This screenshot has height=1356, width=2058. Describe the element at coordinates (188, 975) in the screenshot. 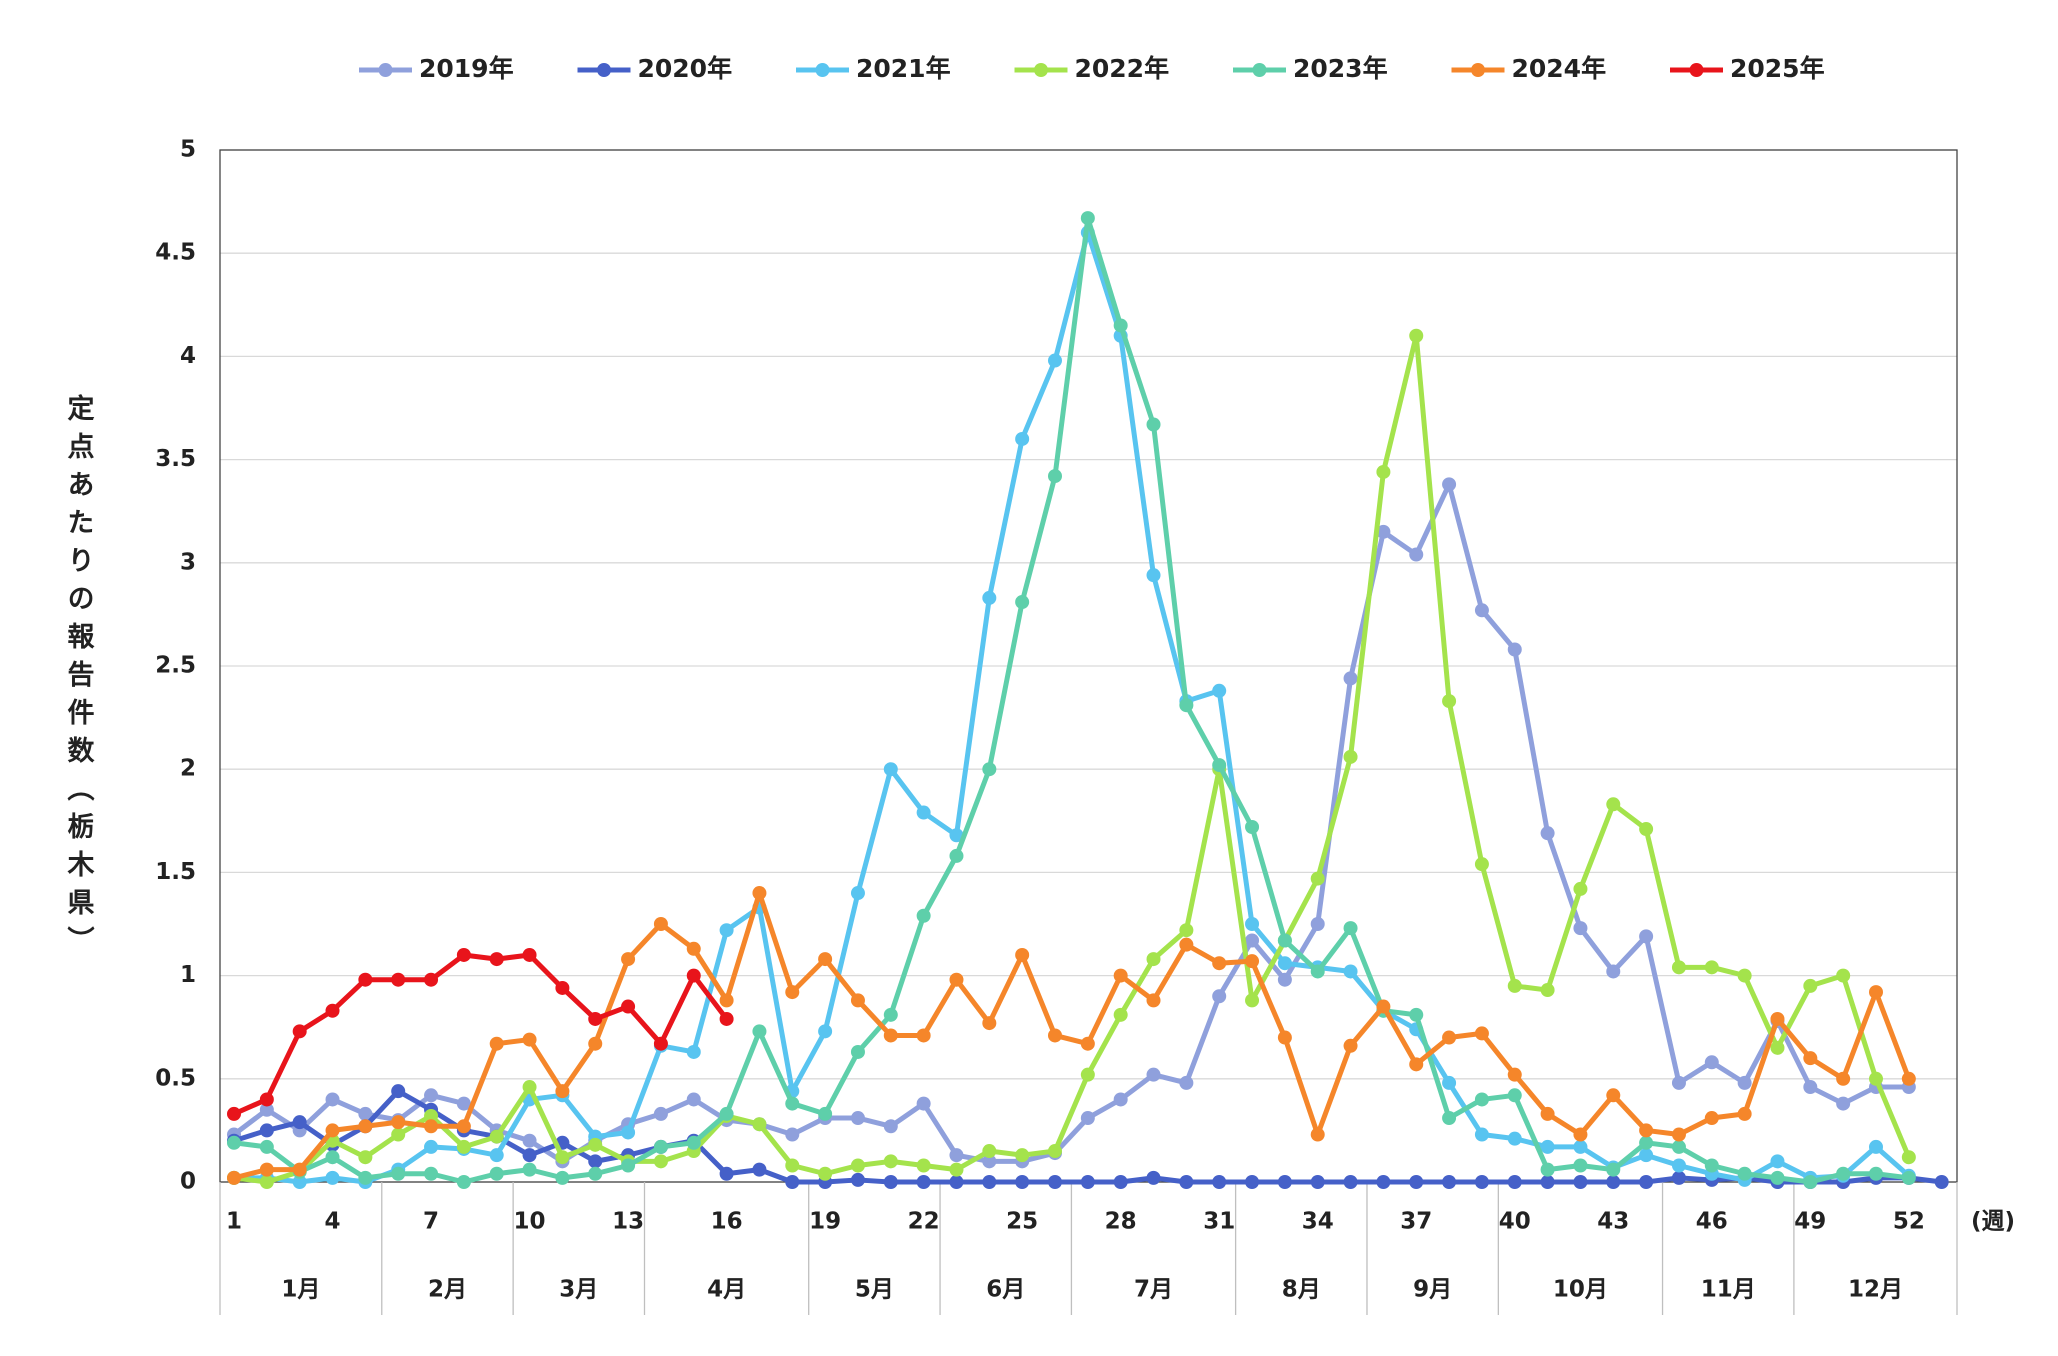

I see `y-tick-label: 1` at that location.